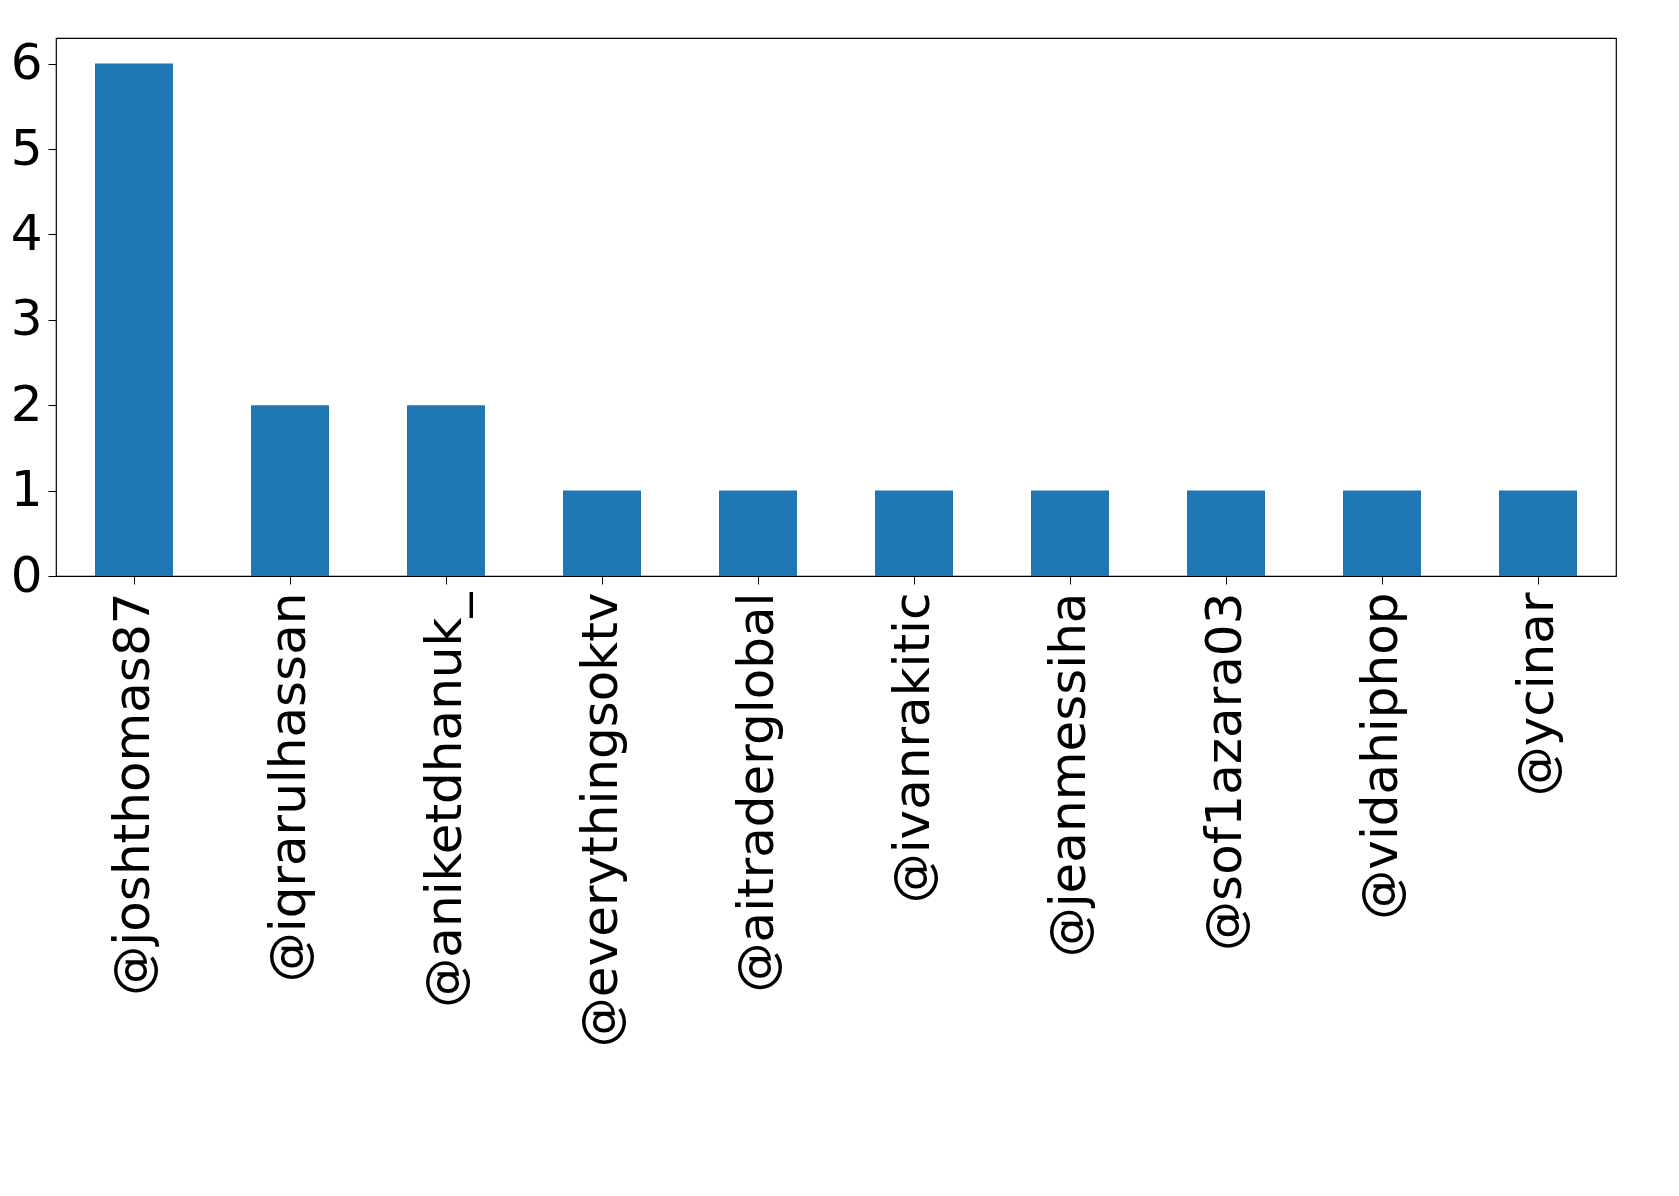 This screenshot has height=1196, width=1679. What do you see at coordinates (26, 489) in the screenshot?
I see `y-tick-label: 1` at bounding box center [26, 489].